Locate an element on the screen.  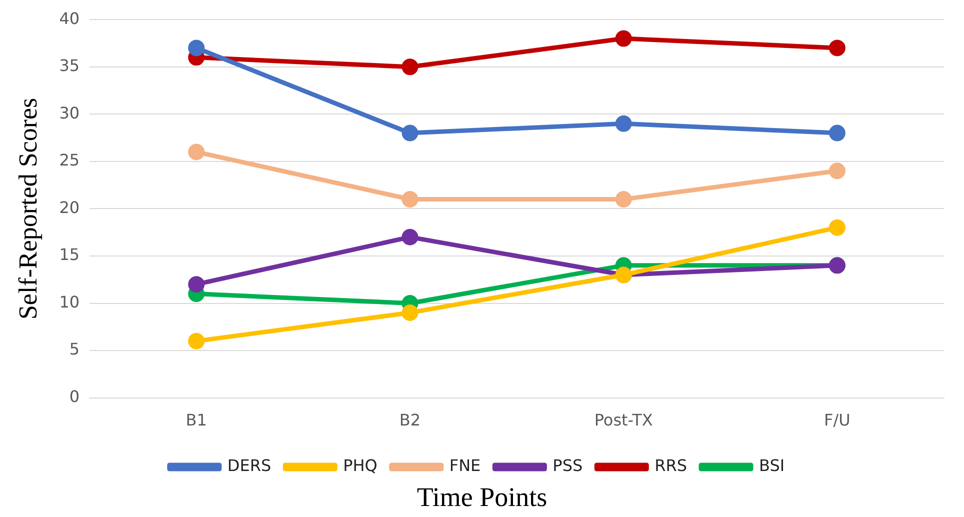
legend-label: RRS is located at coordinates (671, 466).